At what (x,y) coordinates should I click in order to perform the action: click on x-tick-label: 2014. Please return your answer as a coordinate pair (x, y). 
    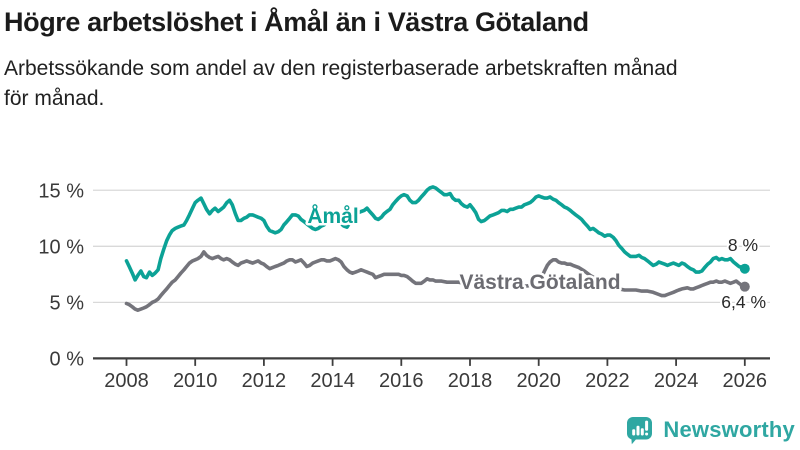
    Looking at the image, I should click on (332, 381).